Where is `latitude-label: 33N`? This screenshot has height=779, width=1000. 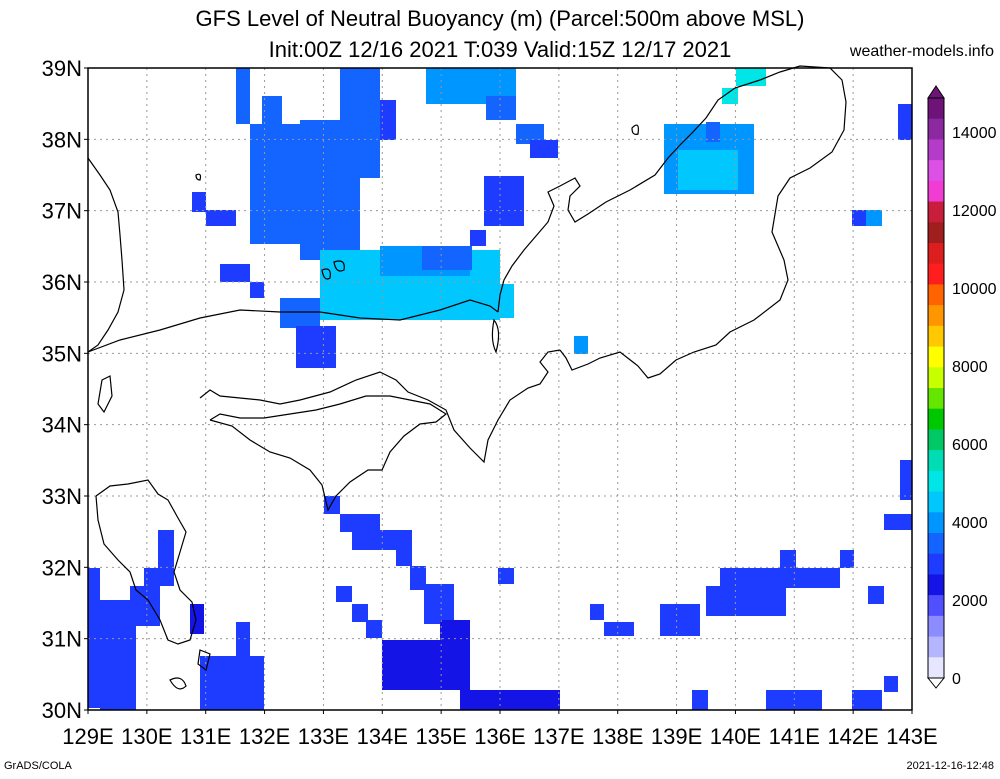 latitude-label: 33N is located at coordinates (62, 496).